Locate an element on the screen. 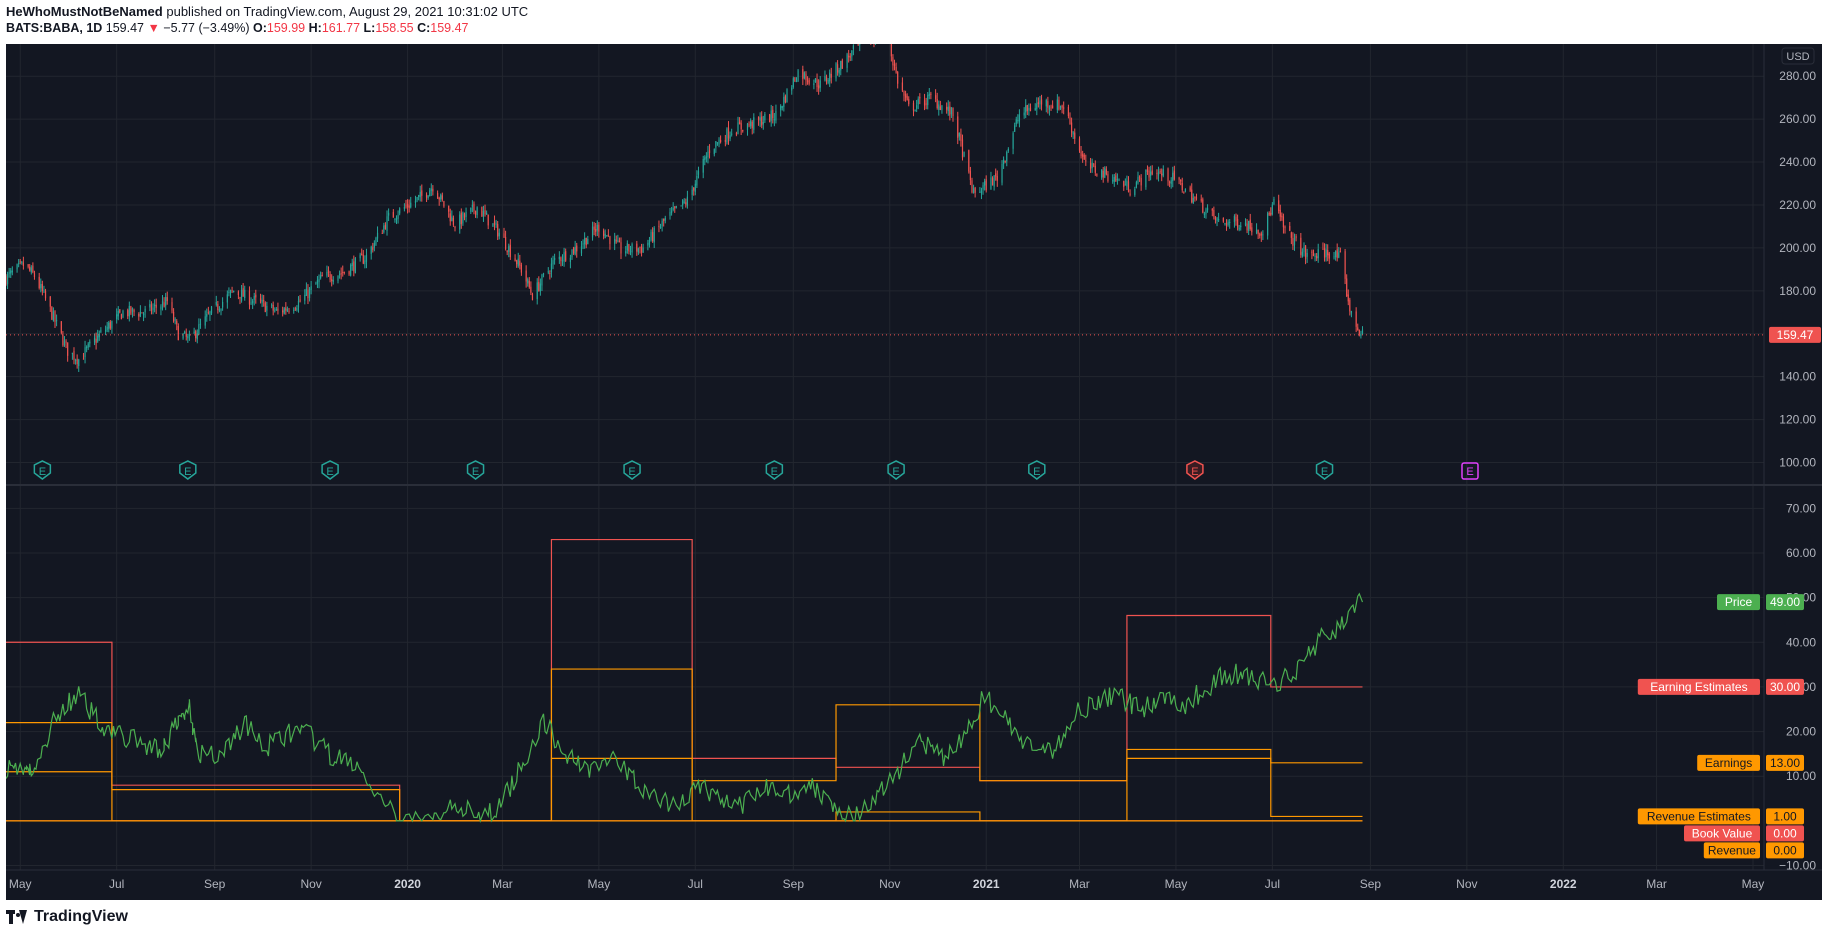  earnings-marker-label: E is located at coordinates (329, 472).